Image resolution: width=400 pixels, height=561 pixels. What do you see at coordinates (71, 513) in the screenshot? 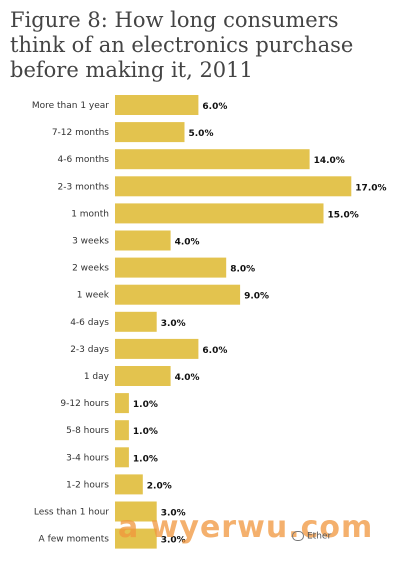
I see `category-label: Less than 1 hour` at bounding box center [71, 513].